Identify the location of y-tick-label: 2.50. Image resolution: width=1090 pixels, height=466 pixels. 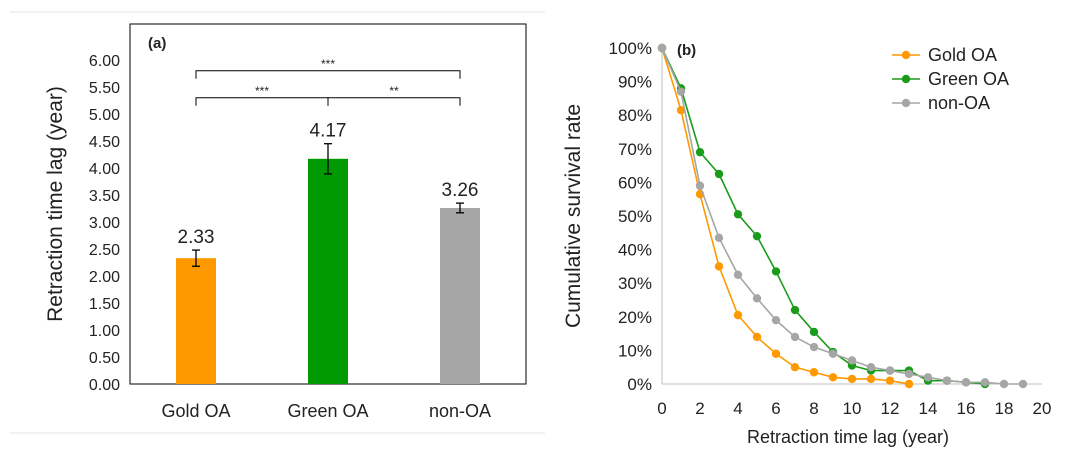
(104, 250).